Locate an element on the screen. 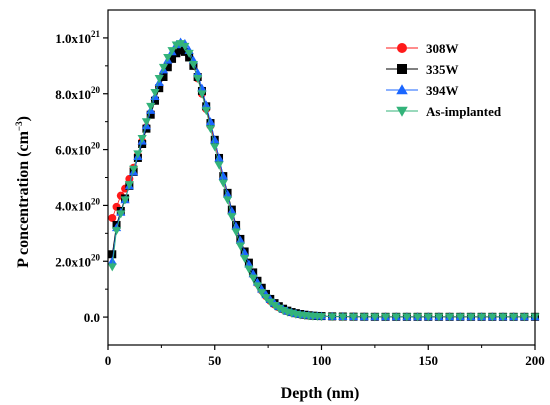 The width and height of the screenshot is (550, 405). legend-item: As-implanted is located at coordinates (444, 111).